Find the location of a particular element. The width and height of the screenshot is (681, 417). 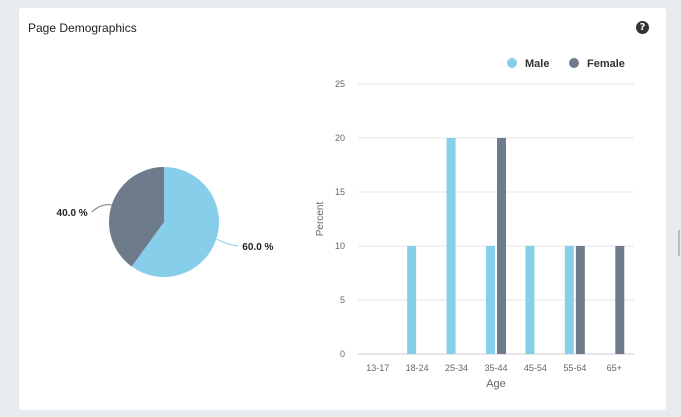

legend-marker-male is located at coordinates (512, 63).